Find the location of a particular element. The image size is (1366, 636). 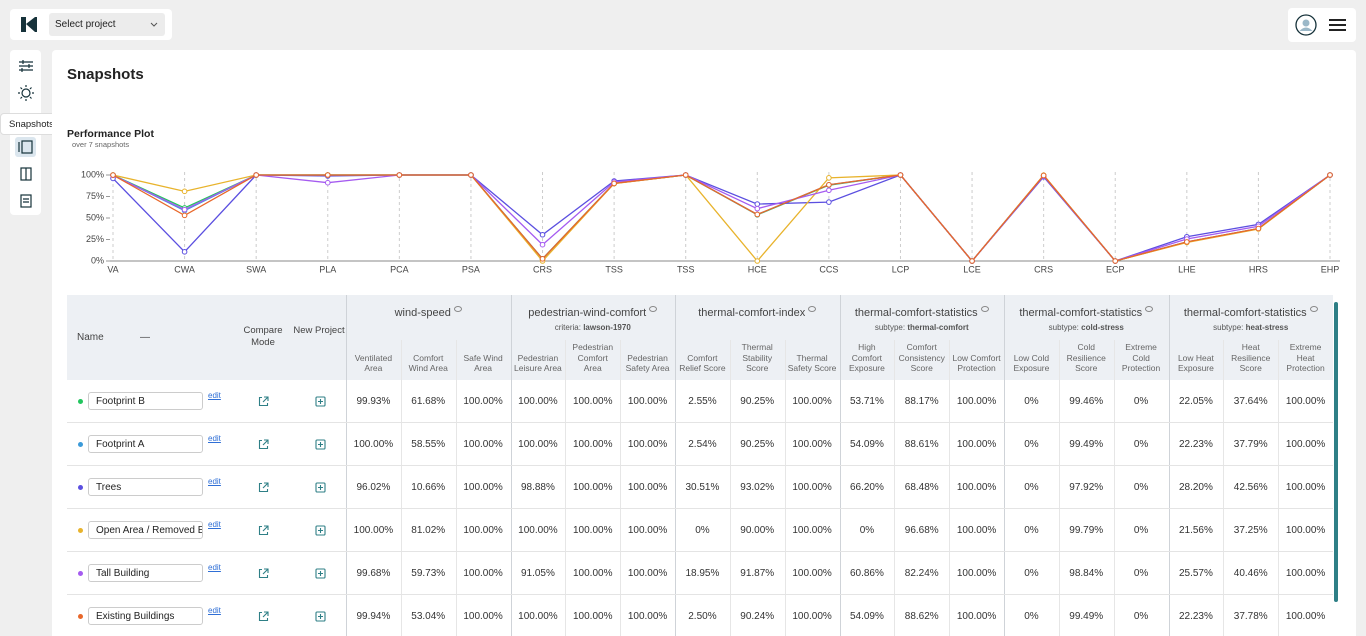

value-cell: 99.68% is located at coordinates (373, 573).